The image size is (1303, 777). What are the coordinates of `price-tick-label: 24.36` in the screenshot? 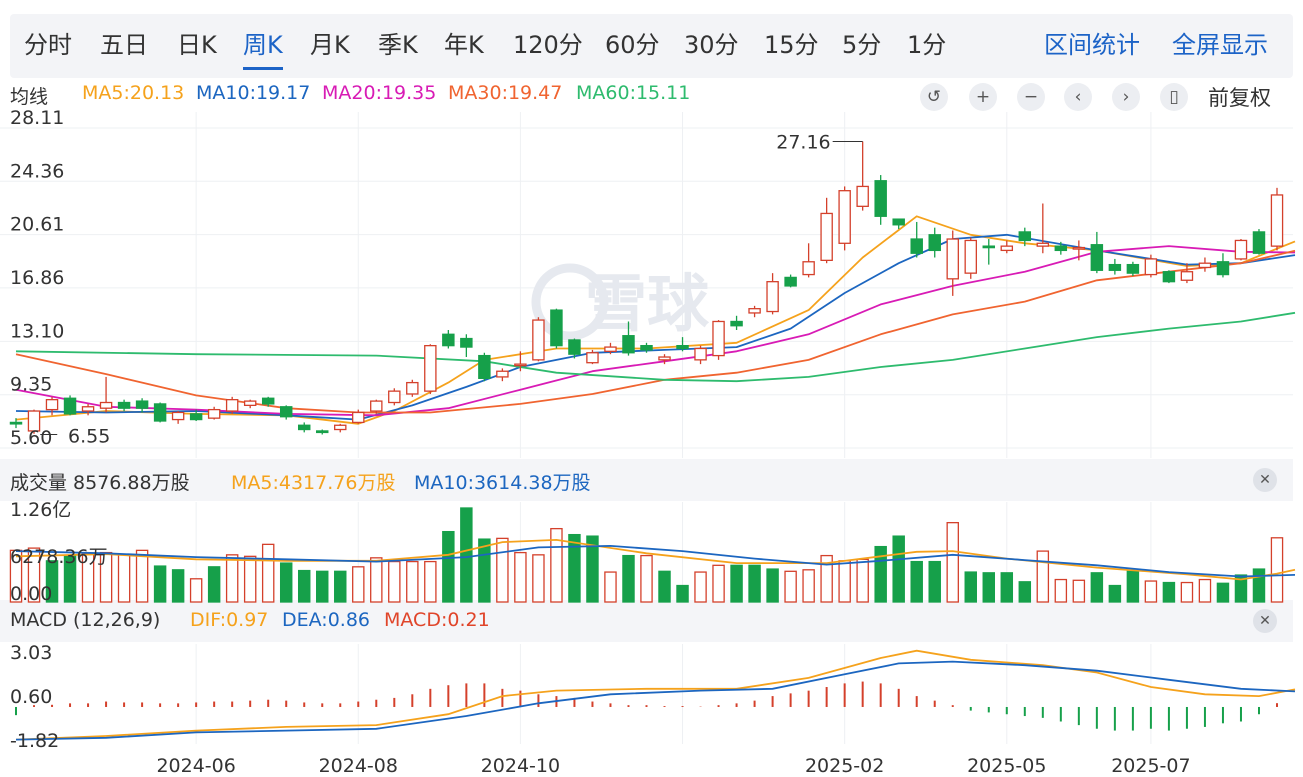 It's located at (37, 171).